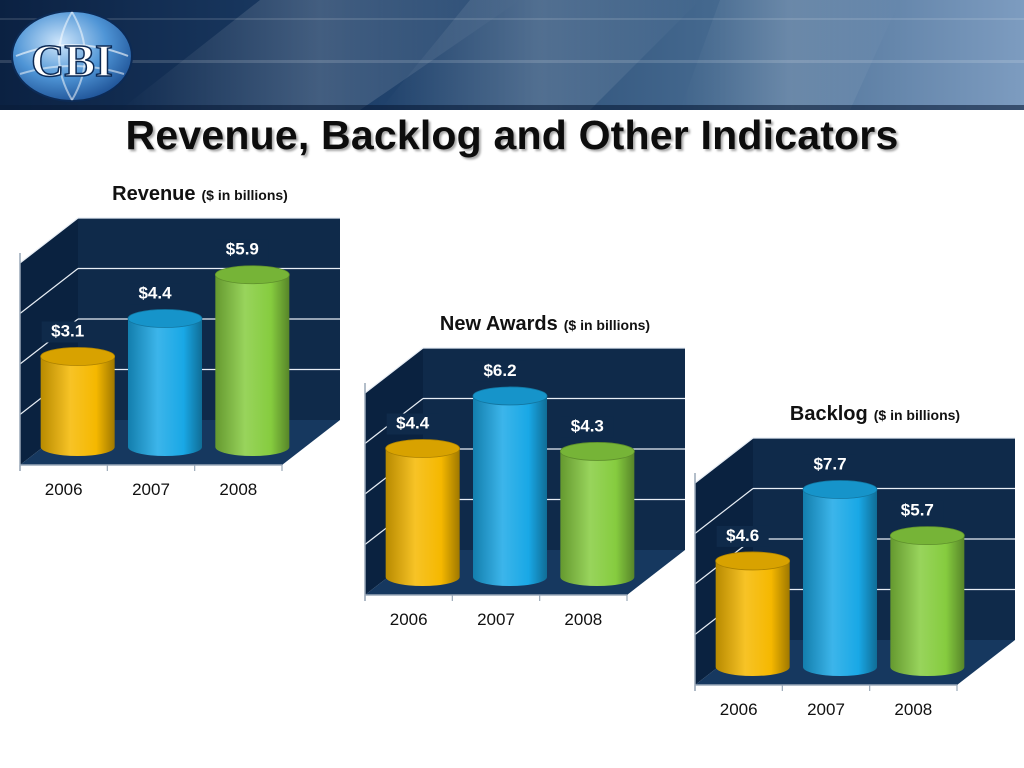 The width and height of the screenshot is (1024, 768). I want to click on new-awards-category-label: 2008, so click(583, 619).